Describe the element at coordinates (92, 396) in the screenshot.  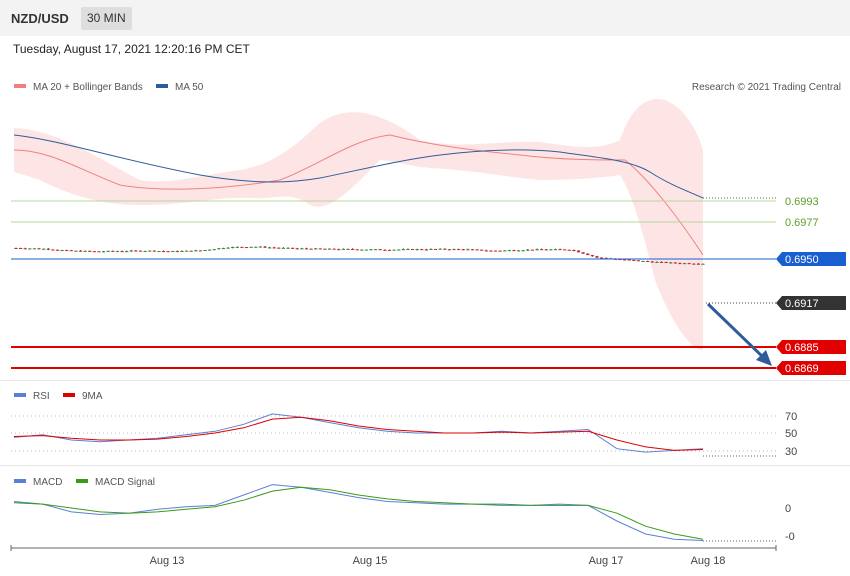
I see `legend-rsi-ma: 9MA` at that location.